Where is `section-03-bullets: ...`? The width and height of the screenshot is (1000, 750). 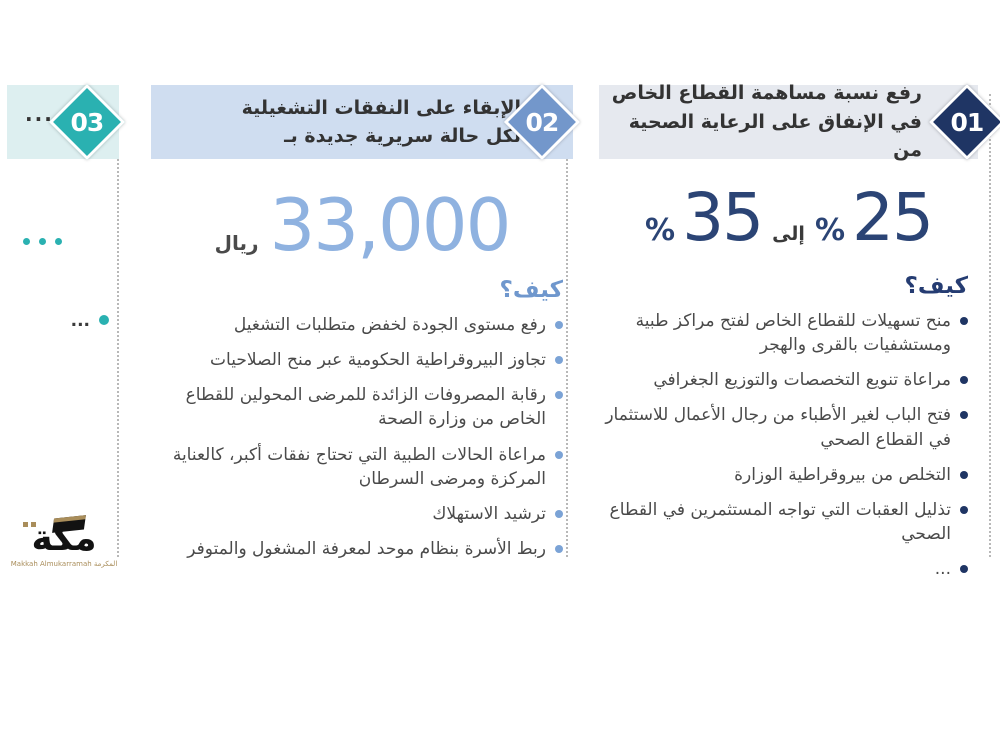 section-03-bullets: ... is located at coordinates (63, 321).